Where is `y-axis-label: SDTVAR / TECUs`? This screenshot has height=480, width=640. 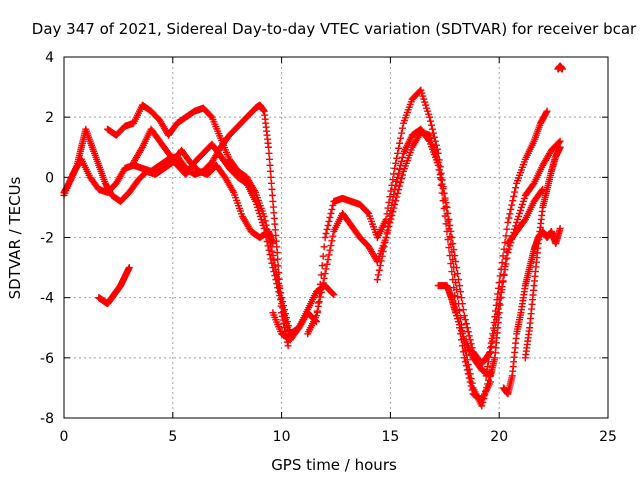 y-axis-label: SDTVAR / TECUs is located at coordinates (15, 237).